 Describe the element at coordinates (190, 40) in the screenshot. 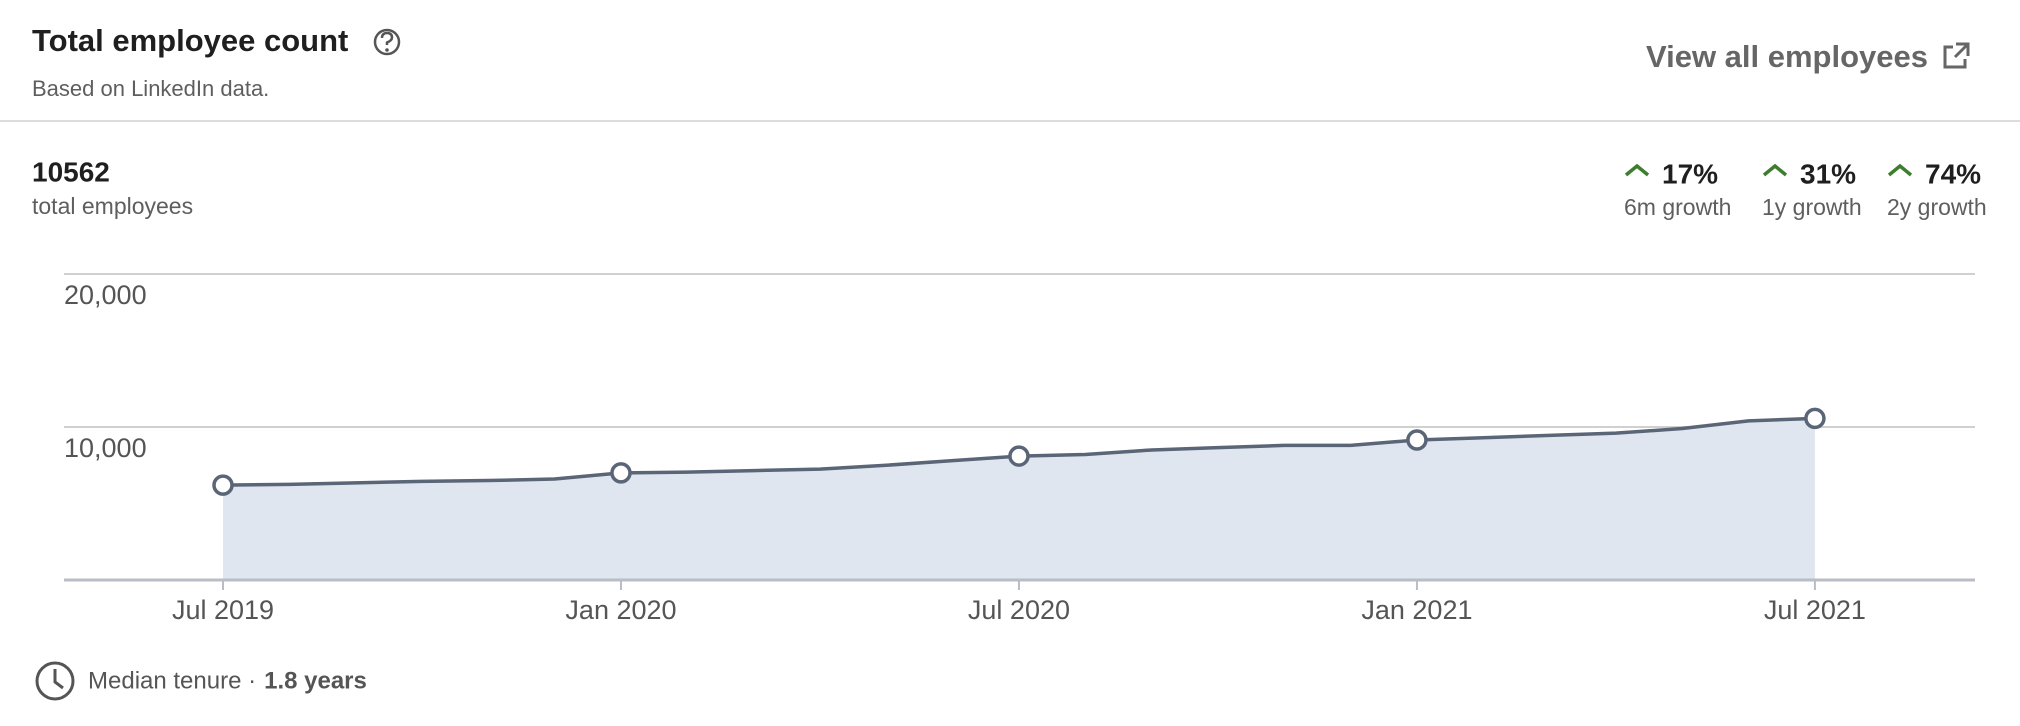

I see `title: Total employee count` at that location.